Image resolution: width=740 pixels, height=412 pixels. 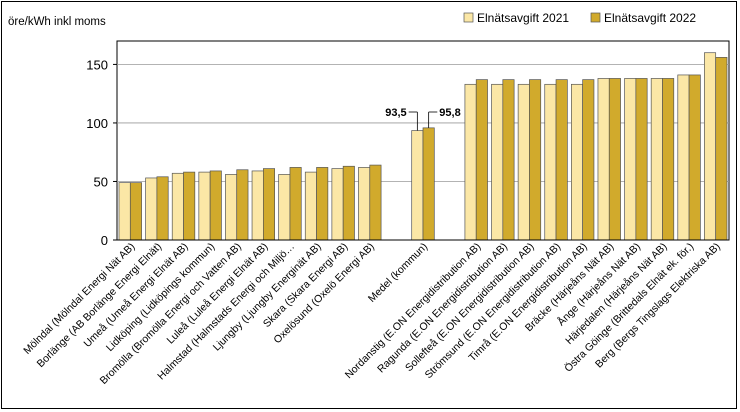 I want to click on legend-label-2021: Elnätsavgift 2021, so click(x=523, y=18).